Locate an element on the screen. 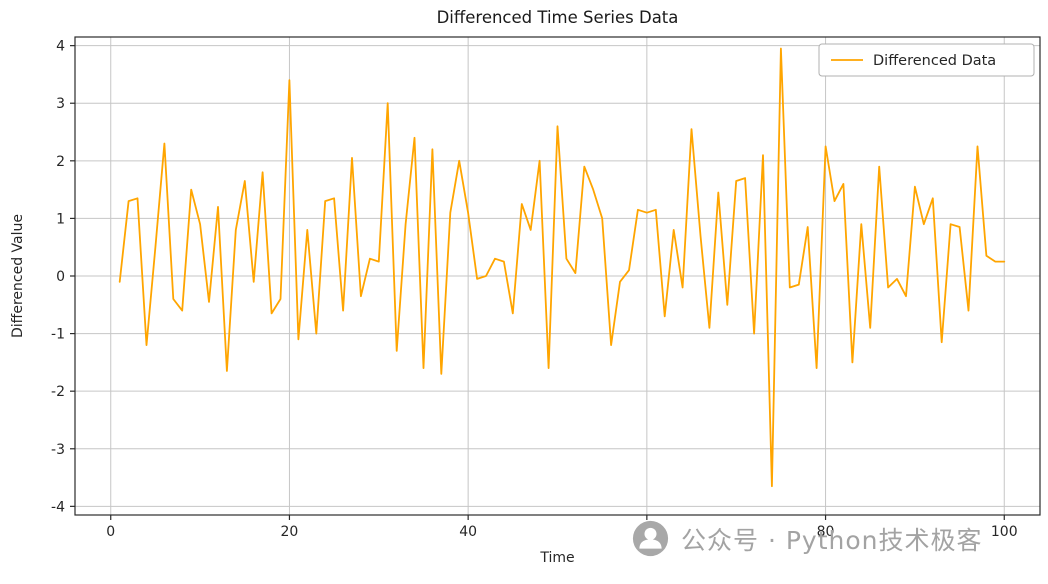 Image resolution: width=1048 pixels, height=584 pixels. y-tick-label: 1 is located at coordinates (60, 219).